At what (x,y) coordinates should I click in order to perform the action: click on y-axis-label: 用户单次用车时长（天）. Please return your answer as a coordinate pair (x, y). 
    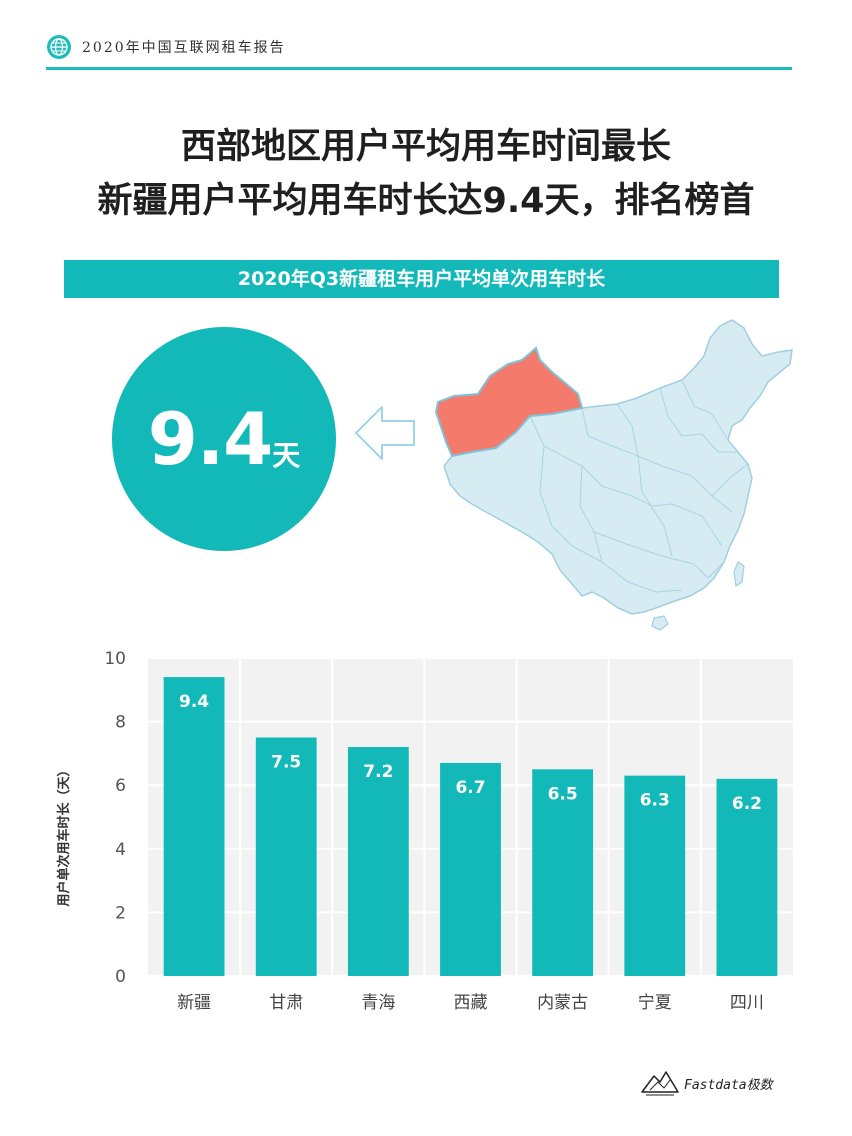
    Looking at the image, I should click on (64, 835).